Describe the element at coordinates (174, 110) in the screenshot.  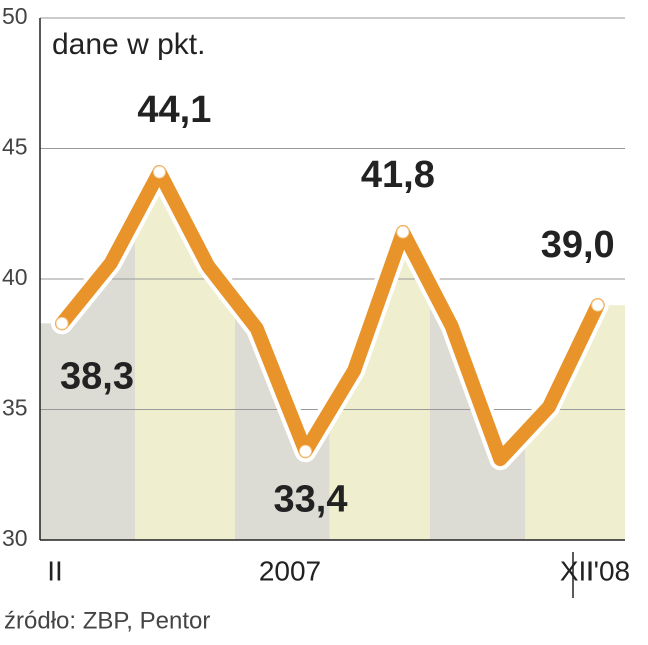
I see `value-label: 44,1` at that location.